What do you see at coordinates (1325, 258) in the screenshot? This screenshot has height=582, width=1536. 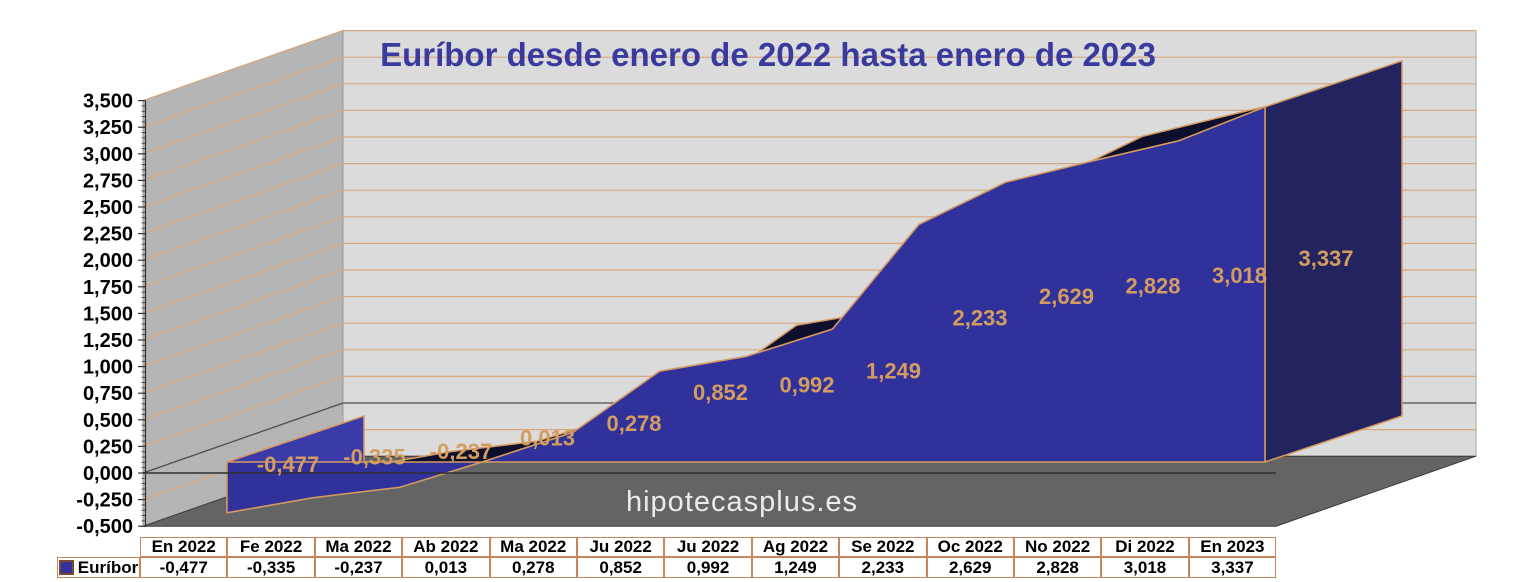 I see `data-label: 3,337` at bounding box center [1325, 258].